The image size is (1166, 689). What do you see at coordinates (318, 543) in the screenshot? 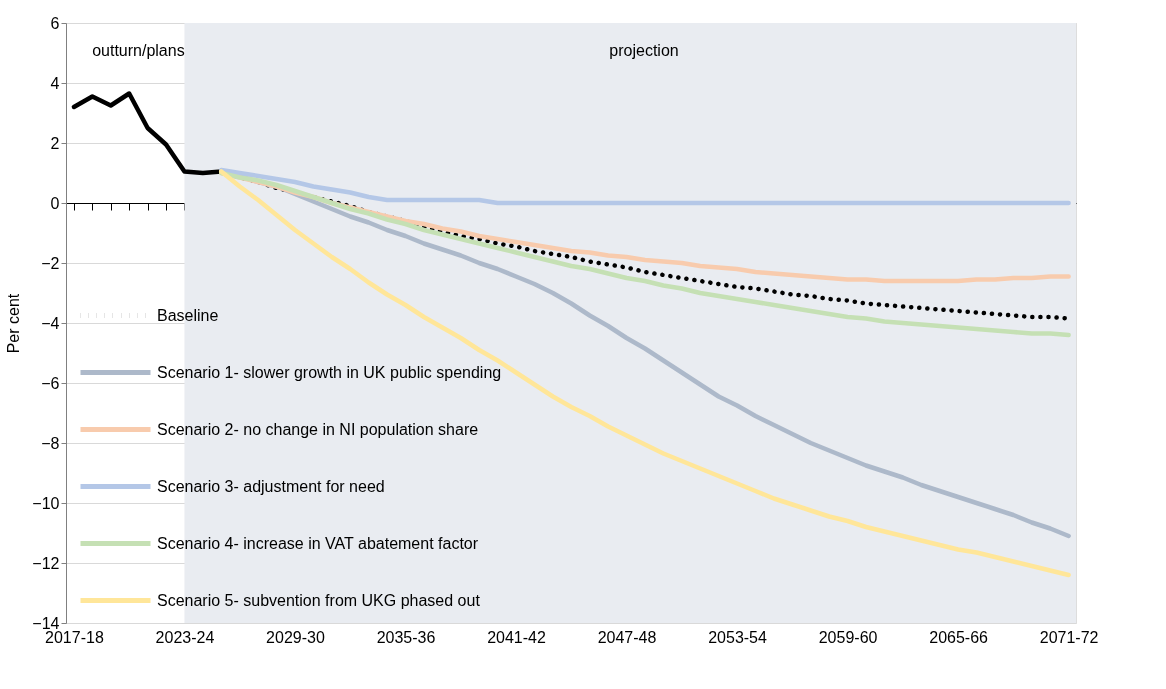
I see `legend-label: Scenario 4- increase in VAT abatement factor` at bounding box center [318, 543].